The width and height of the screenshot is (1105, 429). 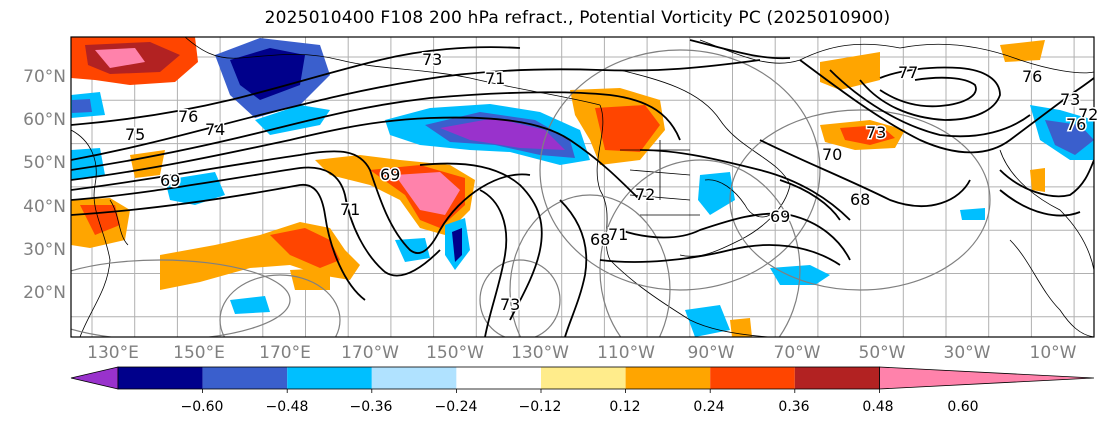 I want to click on lon-label-30w: 30°W, so click(x=967, y=353).